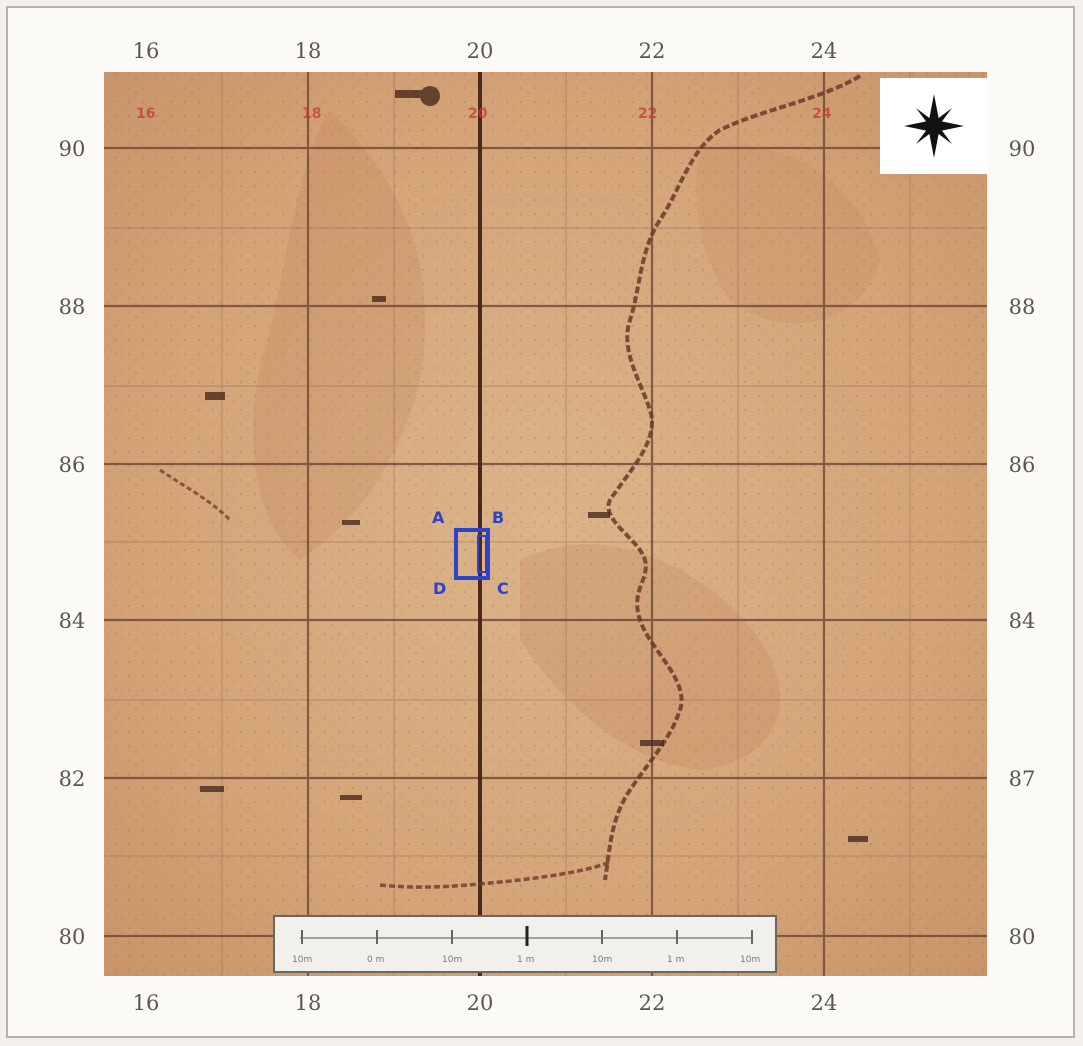 Image resolution: width=1083 pixels, height=1046 pixels. I want to click on y-tick-label: 87, so click(1022, 779).